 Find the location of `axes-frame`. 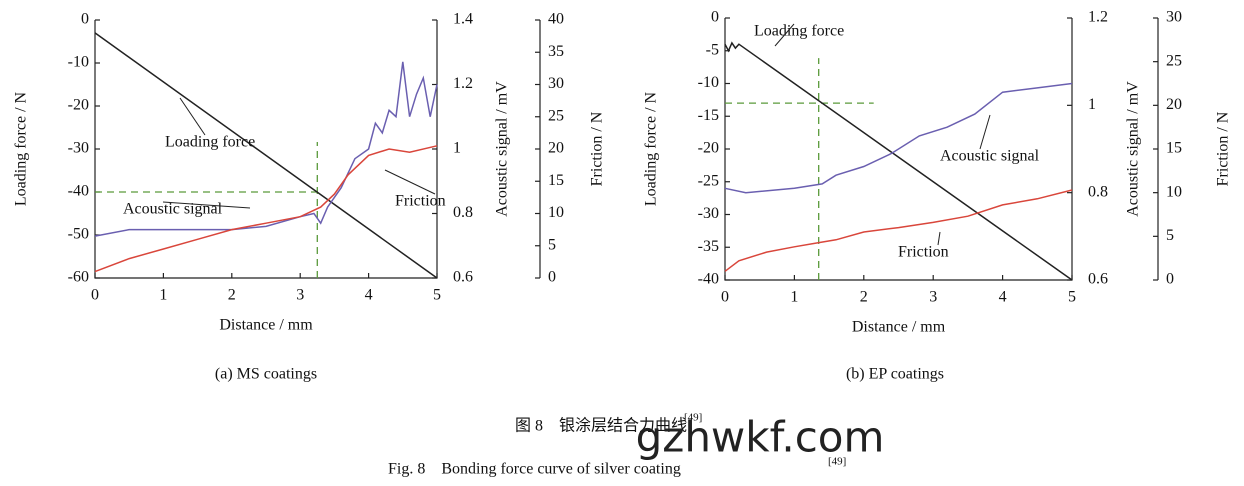

axes-frame is located at coordinates (266, 149).